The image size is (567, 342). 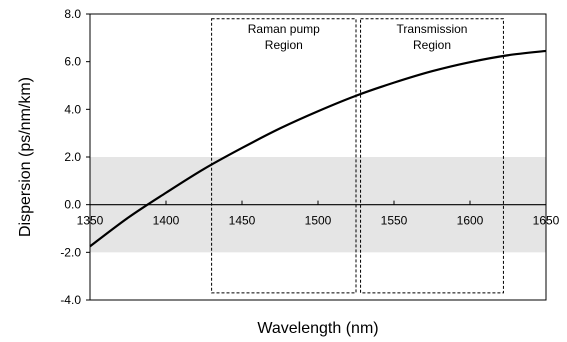 What do you see at coordinates (70, 252) in the screenshot?
I see `y-tick-label: -2.0` at bounding box center [70, 252].